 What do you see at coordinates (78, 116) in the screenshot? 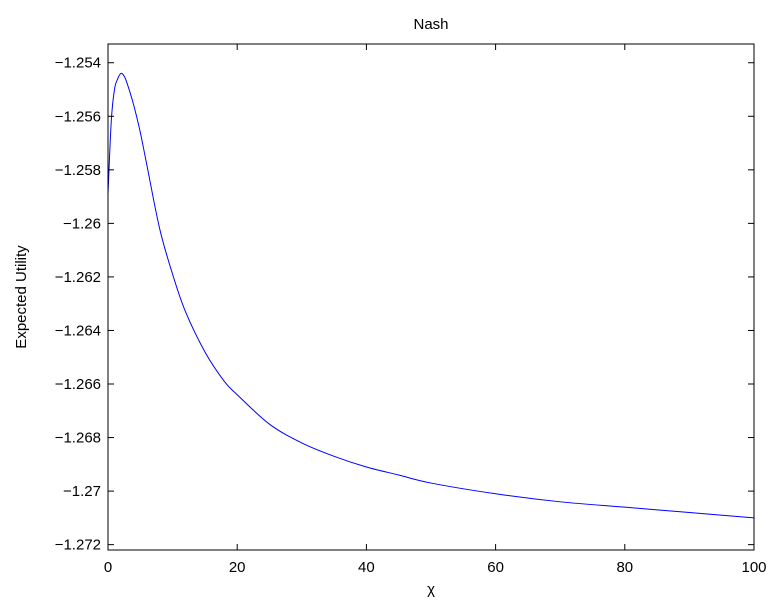
I see `y-tick-label: −1.256` at bounding box center [78, 116].